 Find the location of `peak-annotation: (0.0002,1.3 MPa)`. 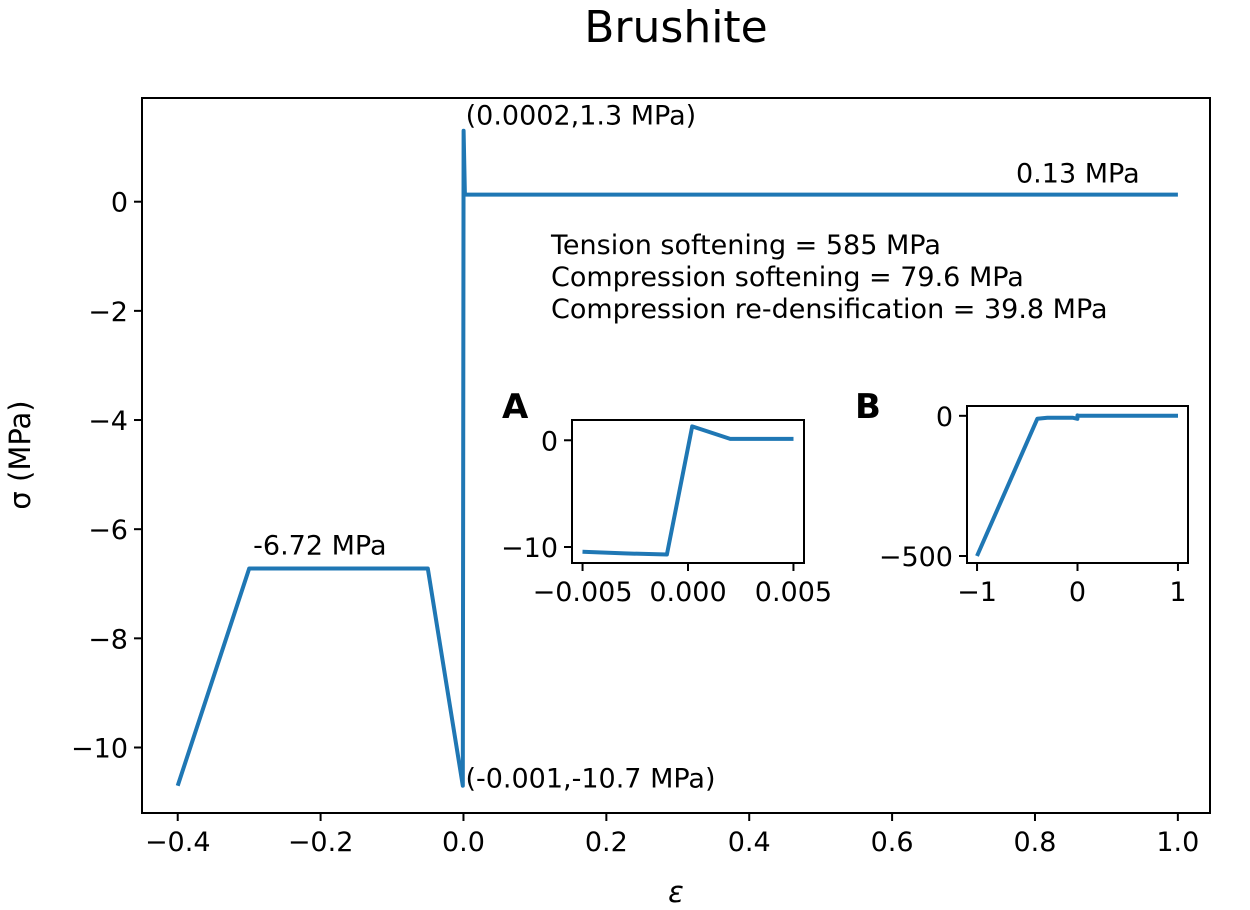

peak-annotation: (0.0002,1.3 MPa) is located at coordinates (581, 116).